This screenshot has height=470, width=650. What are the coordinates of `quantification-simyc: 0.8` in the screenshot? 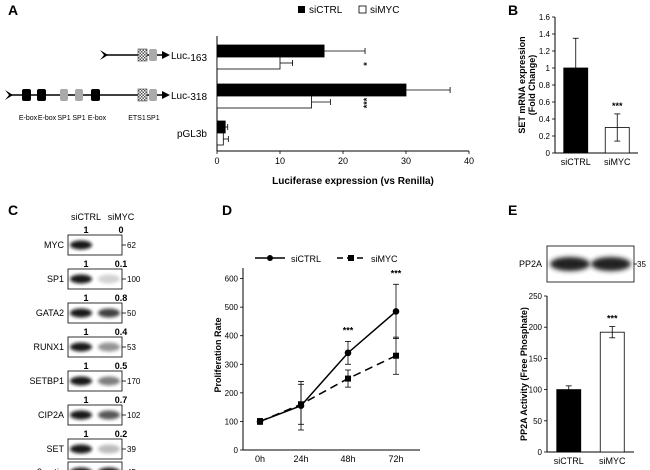 It's located at (121, 298).